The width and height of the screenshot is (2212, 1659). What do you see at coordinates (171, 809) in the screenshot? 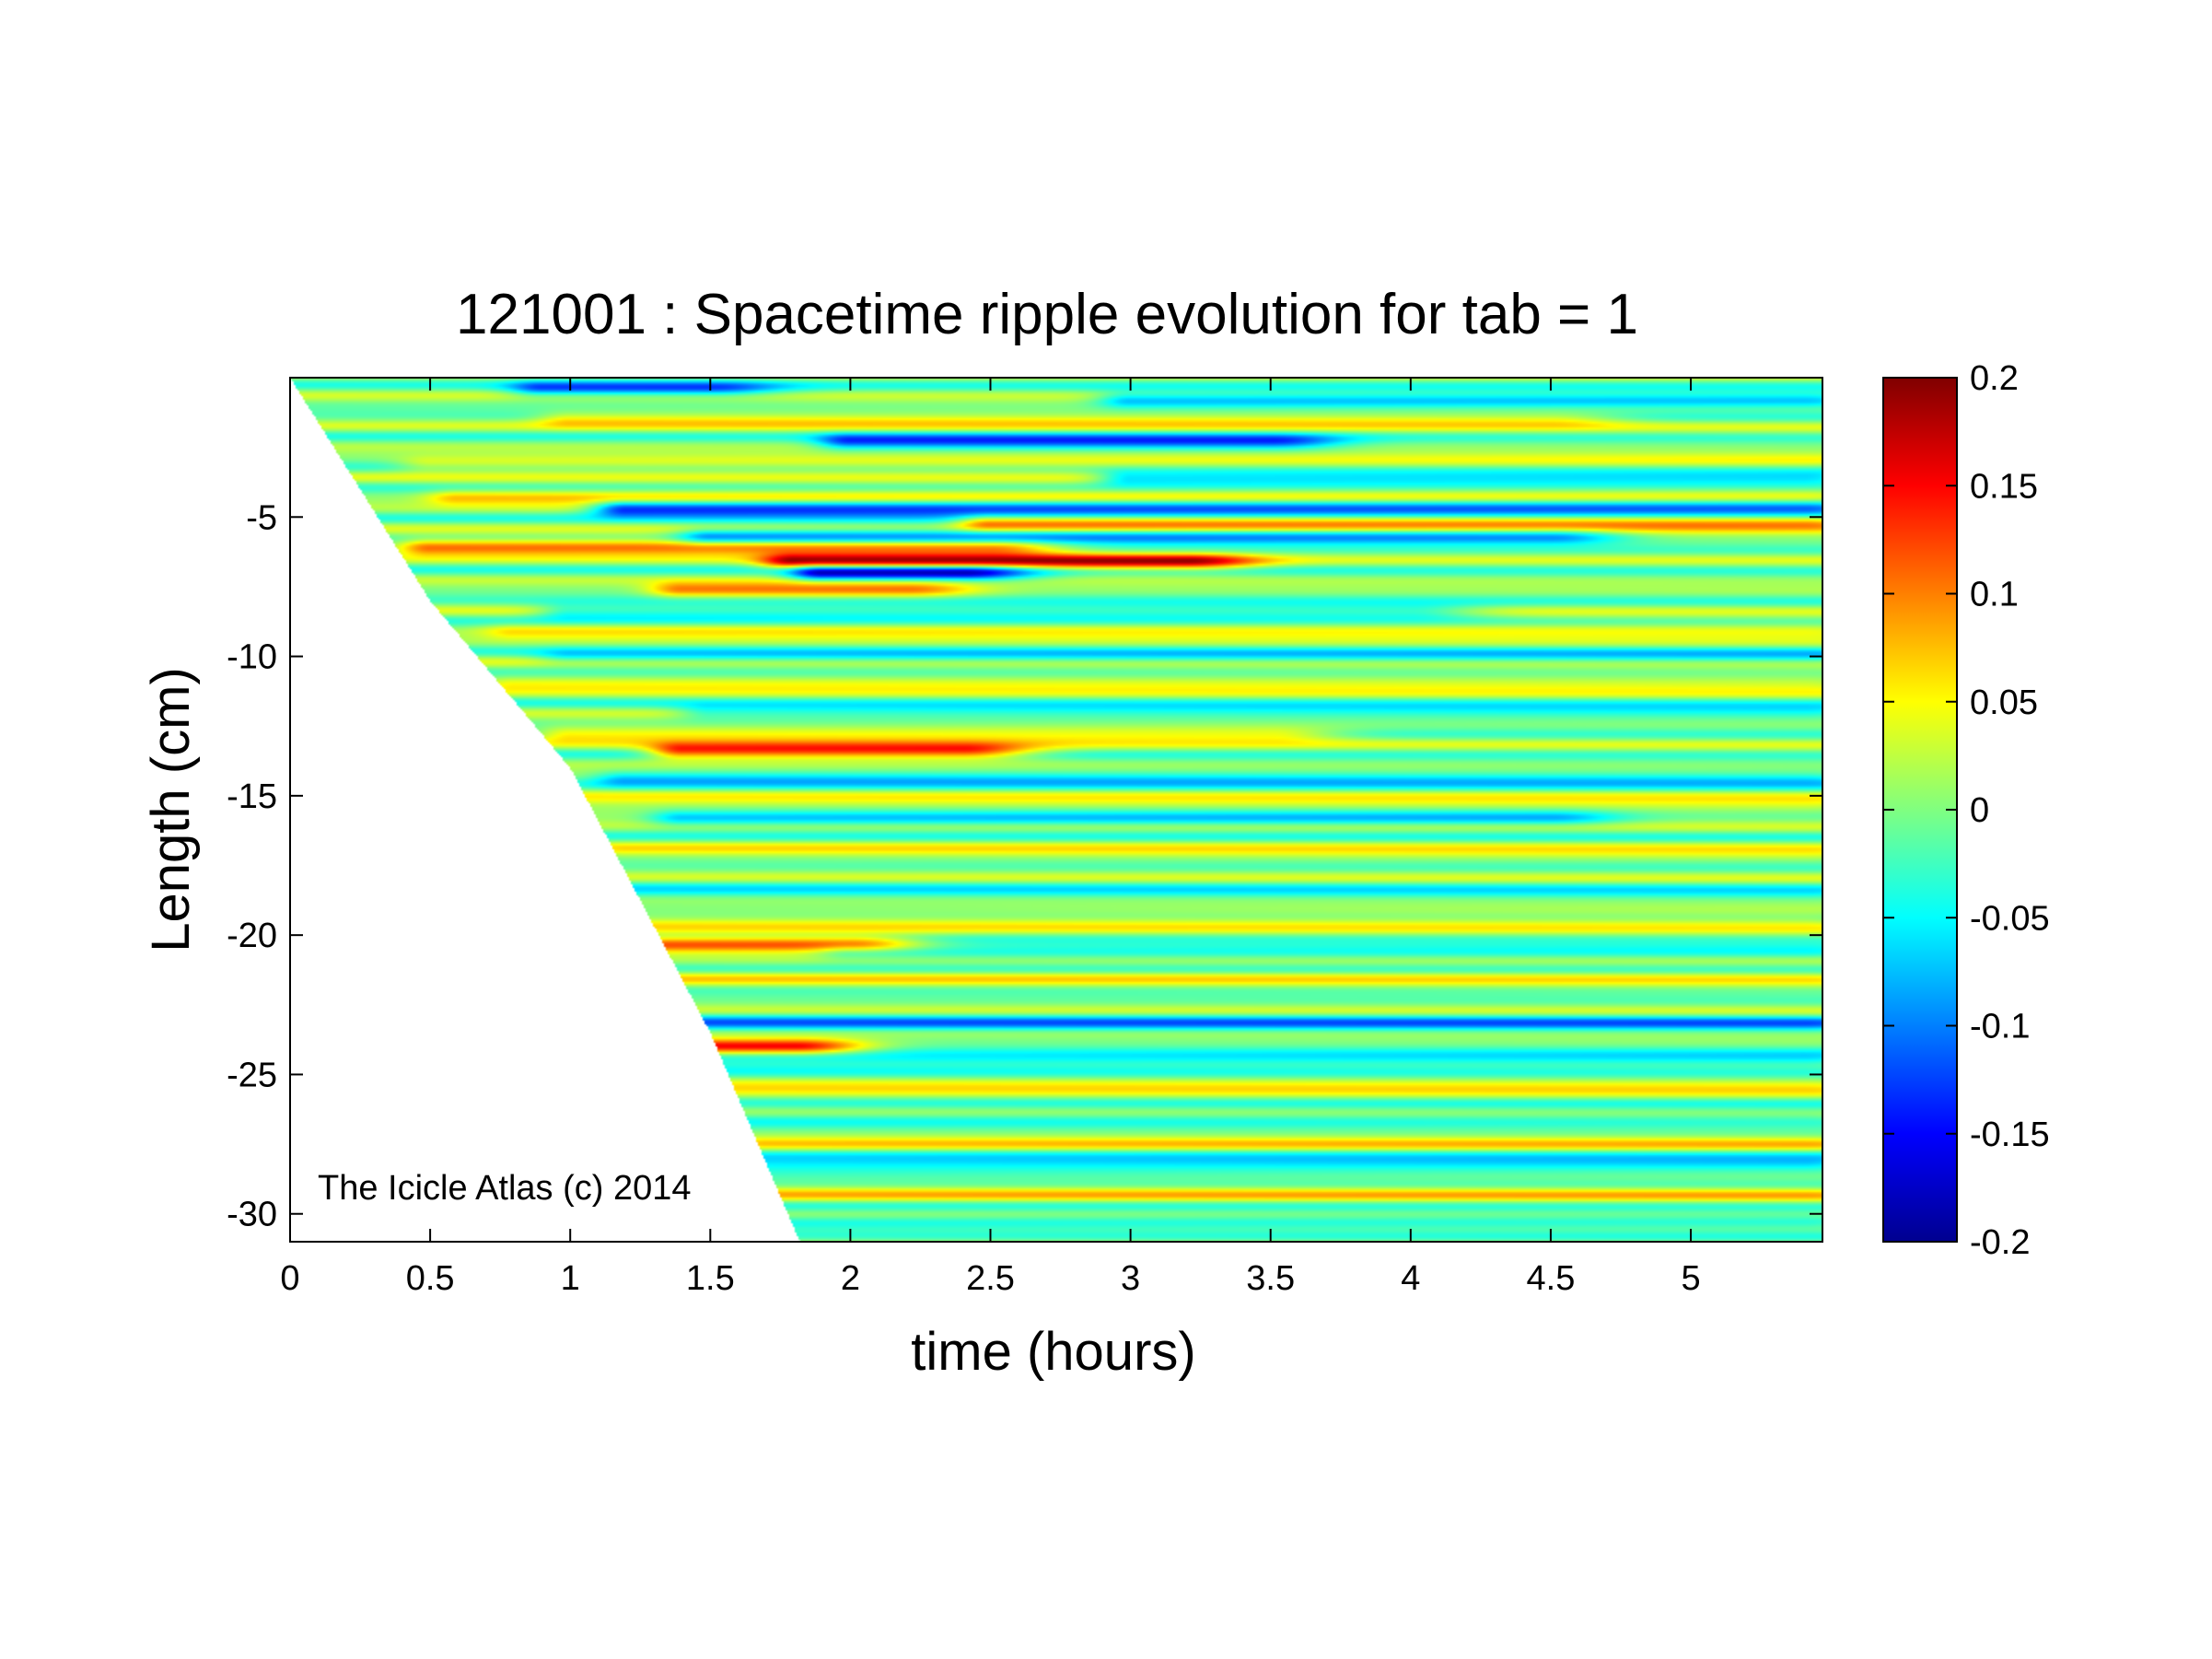
I see `y-axis-label: Length (cm)` at bounding box center [171, 809].